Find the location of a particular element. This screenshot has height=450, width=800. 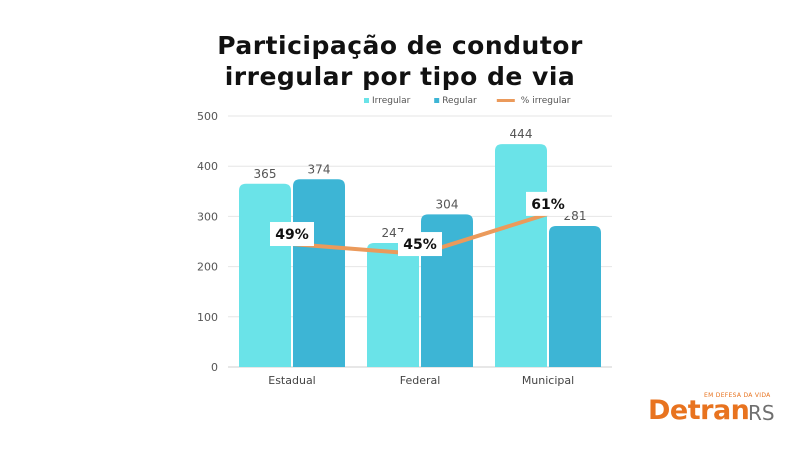

logo-suffix: RS is located at coordinates (761, 413).